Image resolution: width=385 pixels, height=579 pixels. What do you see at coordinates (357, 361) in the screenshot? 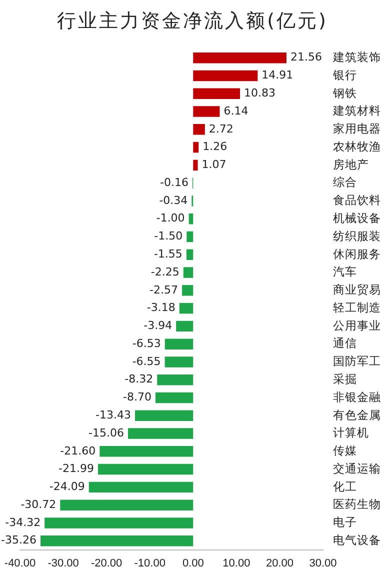
I see `y-tick-label: 国防军工` at bounding box center [357, 361].